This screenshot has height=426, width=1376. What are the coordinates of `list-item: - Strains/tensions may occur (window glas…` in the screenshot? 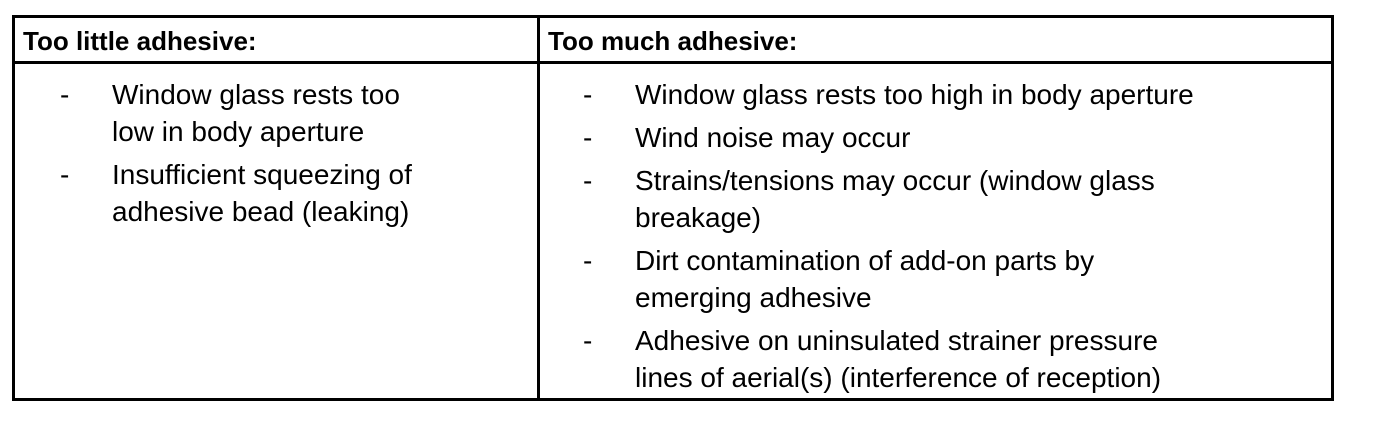 It's located at (953, 199).